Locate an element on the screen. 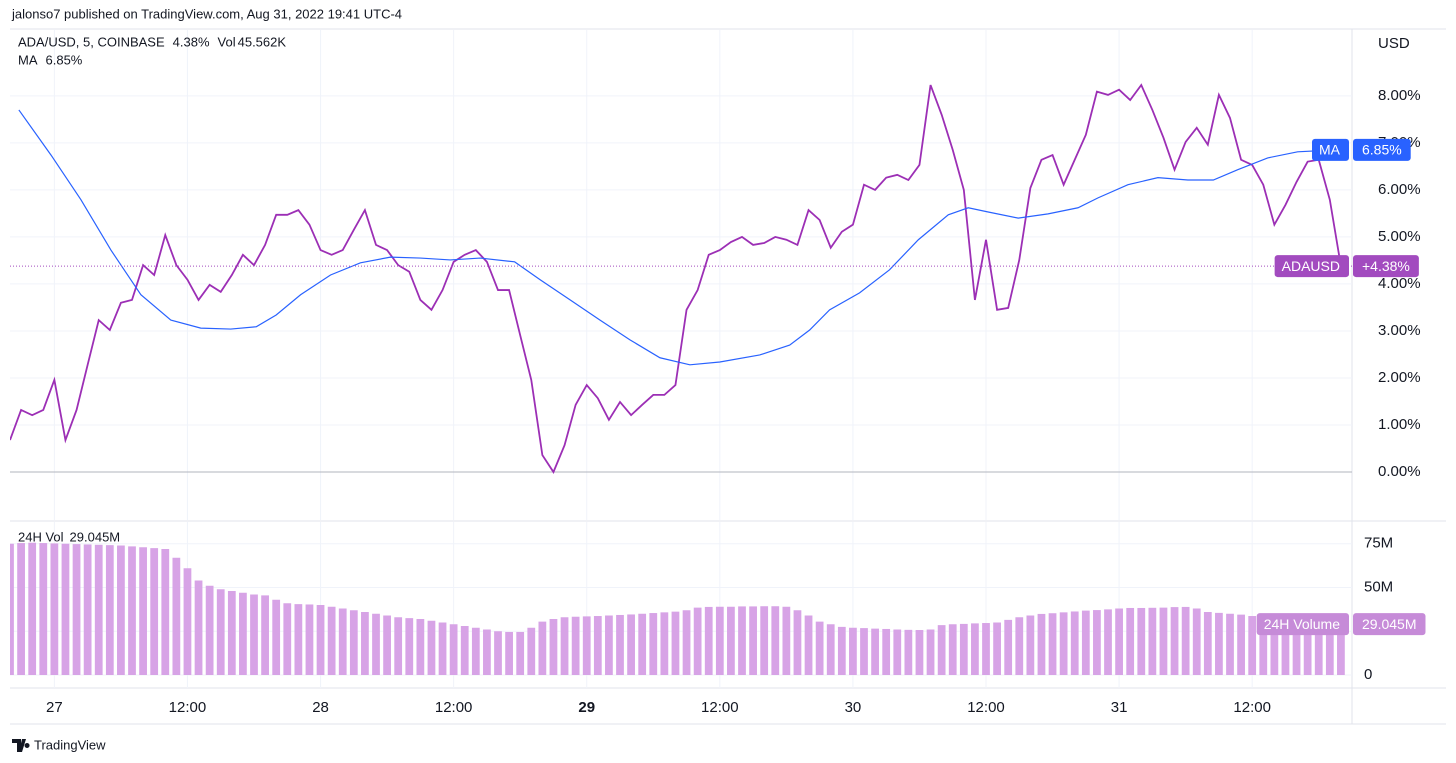  legend-text: Vol is located at coordinates (227, 41).